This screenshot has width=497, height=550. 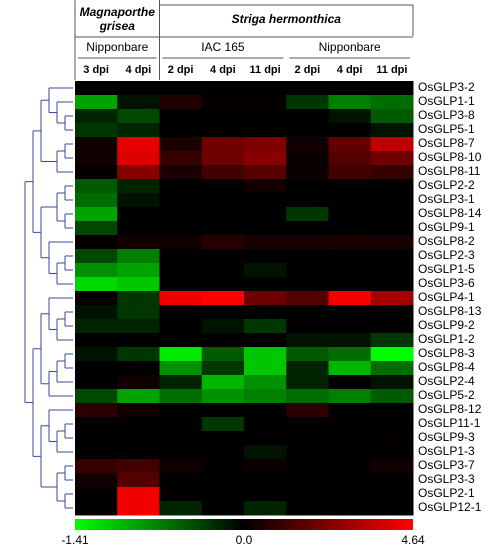 What do you see at coordinates (450, 157) in the screenshot?
I see `row-label: OsGLP8-10` at bounding box center [450, 157].